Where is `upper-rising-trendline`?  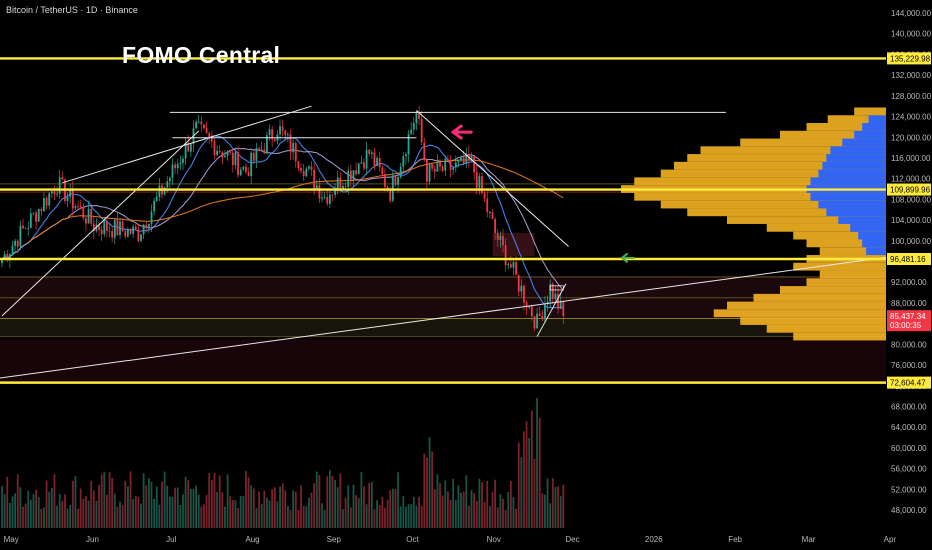
upper-rising-trendline is located at coordinates (187, 144).